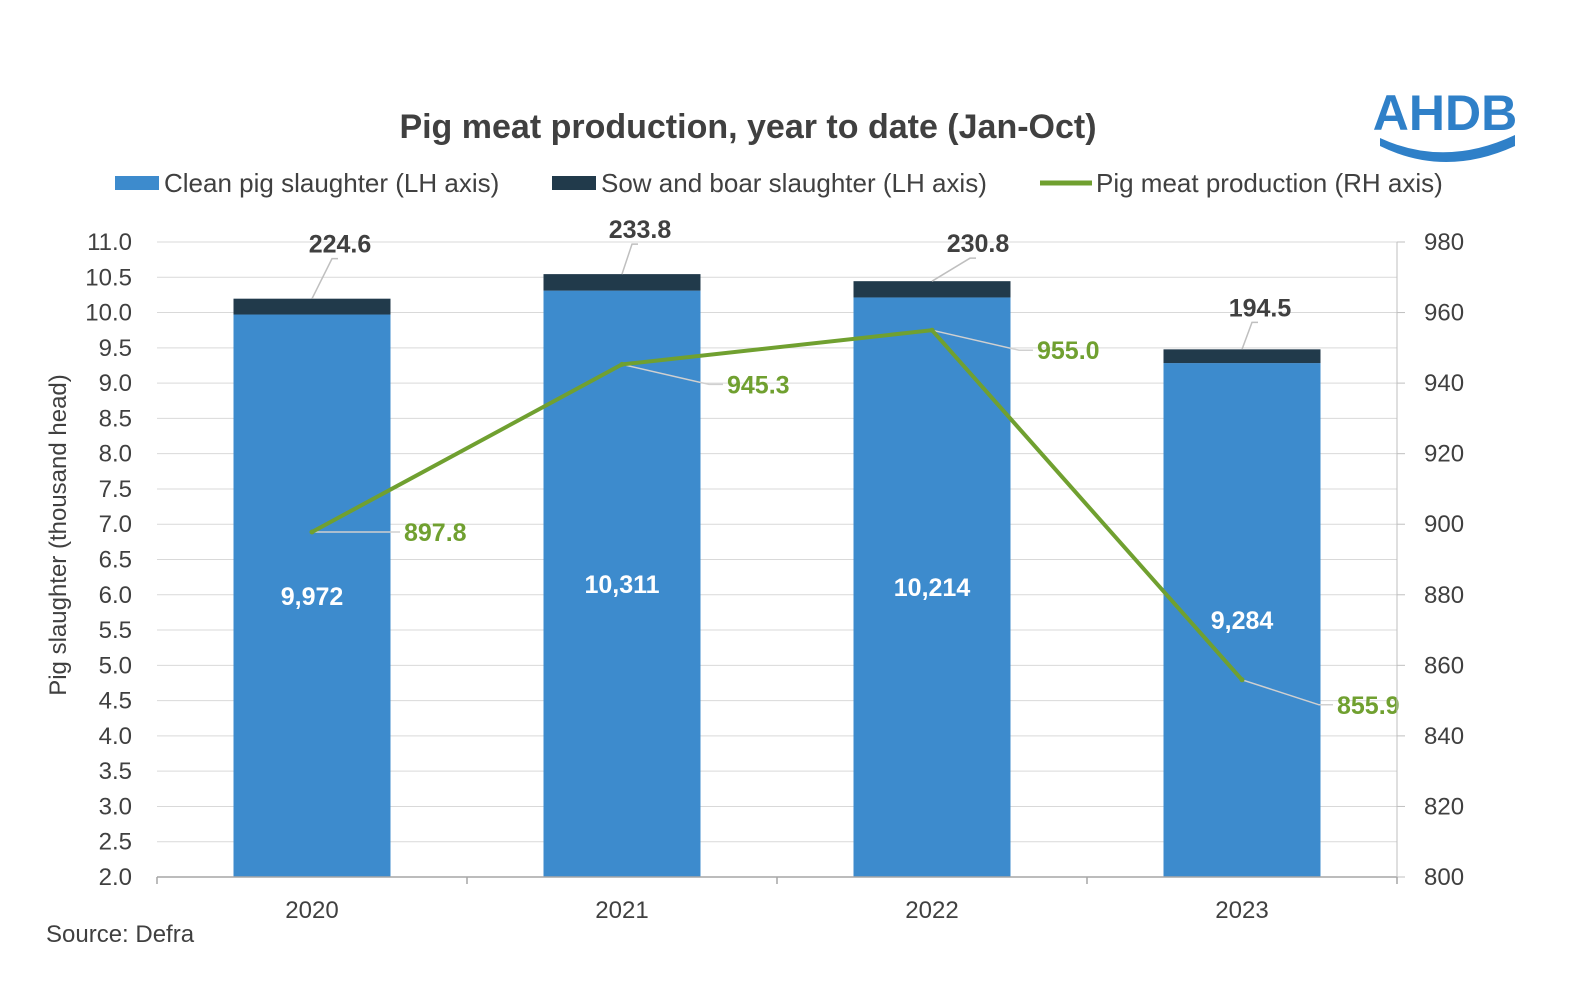  I want to click on right-tick-label: 920, so click(1444, 454).